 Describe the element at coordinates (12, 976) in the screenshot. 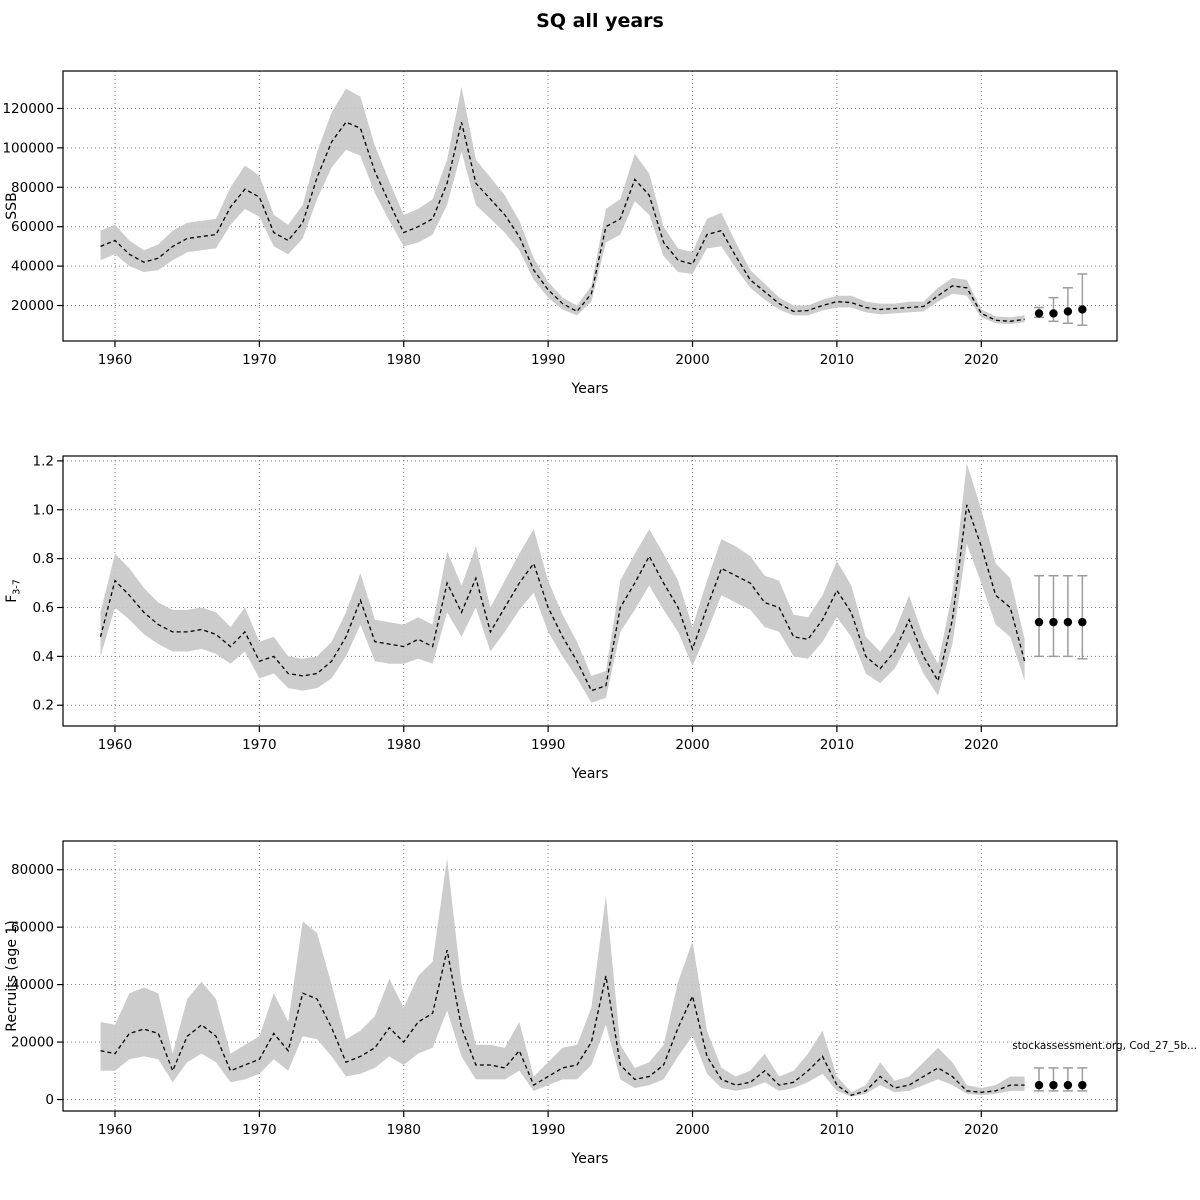

I see `svg-text: Recruits (age 1)` at that location.